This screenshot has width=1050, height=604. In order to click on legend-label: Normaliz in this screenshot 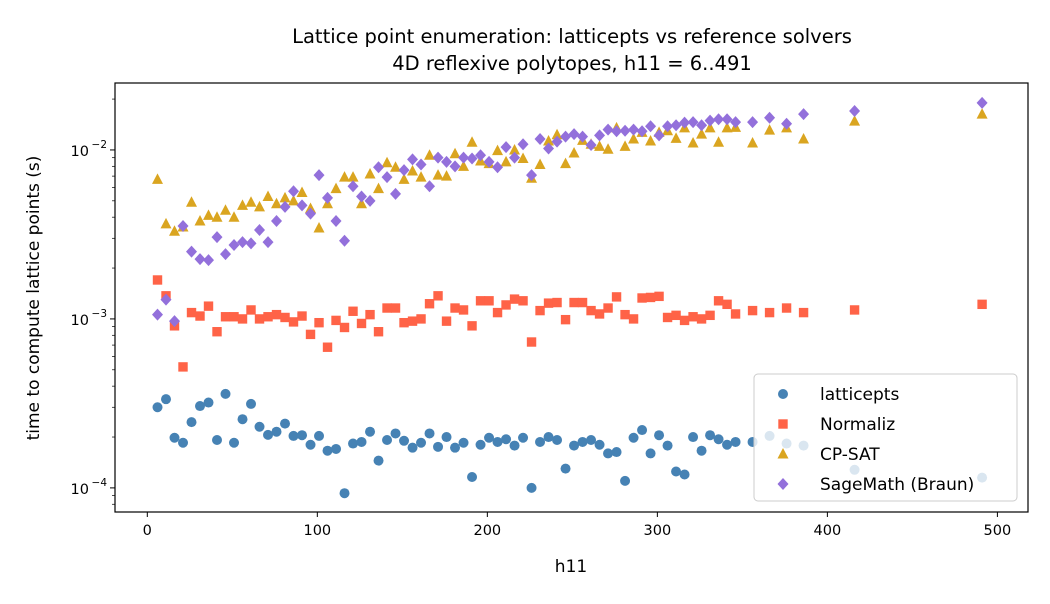, I will do `click(857, 425)`.